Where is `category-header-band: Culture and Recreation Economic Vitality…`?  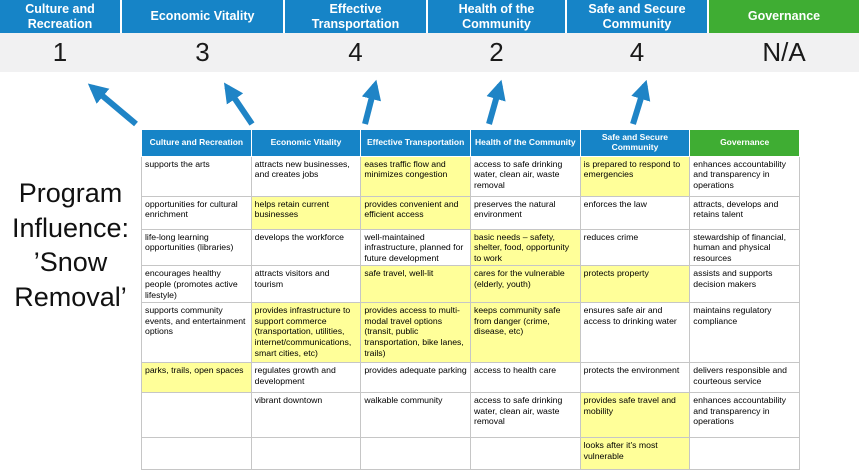 category-header-band: Culture and Recreation Economic Vitality… is located at coordinates (429, 16).